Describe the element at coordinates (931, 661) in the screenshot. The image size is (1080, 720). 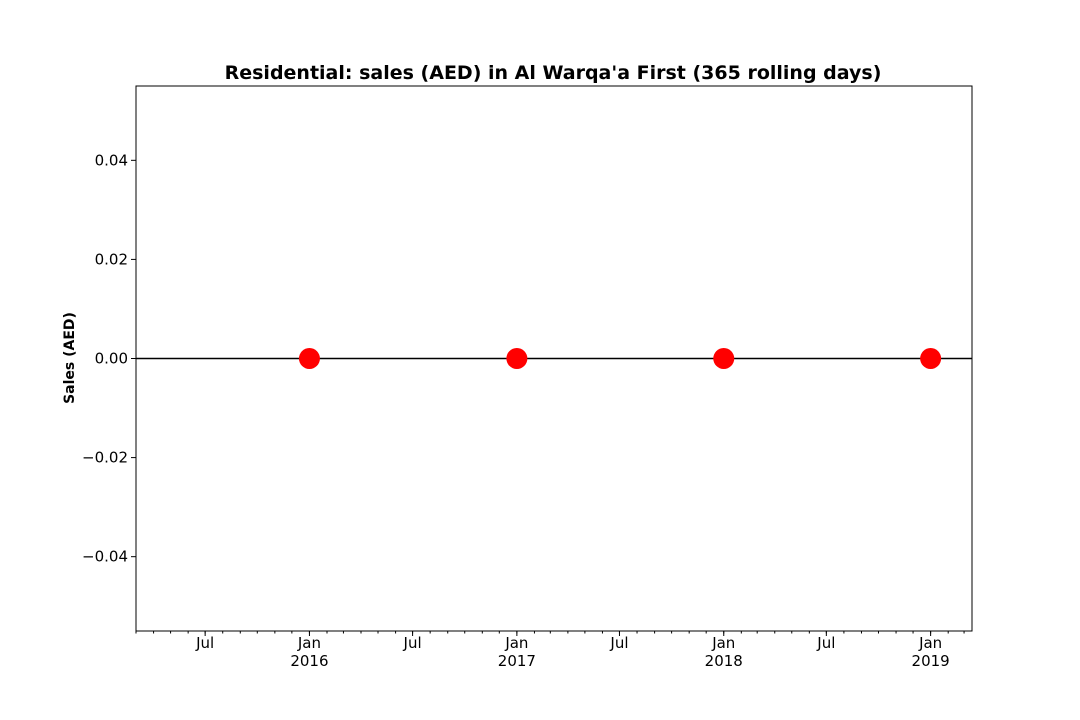
I see `x-tick-year-label: 2019` at that location.